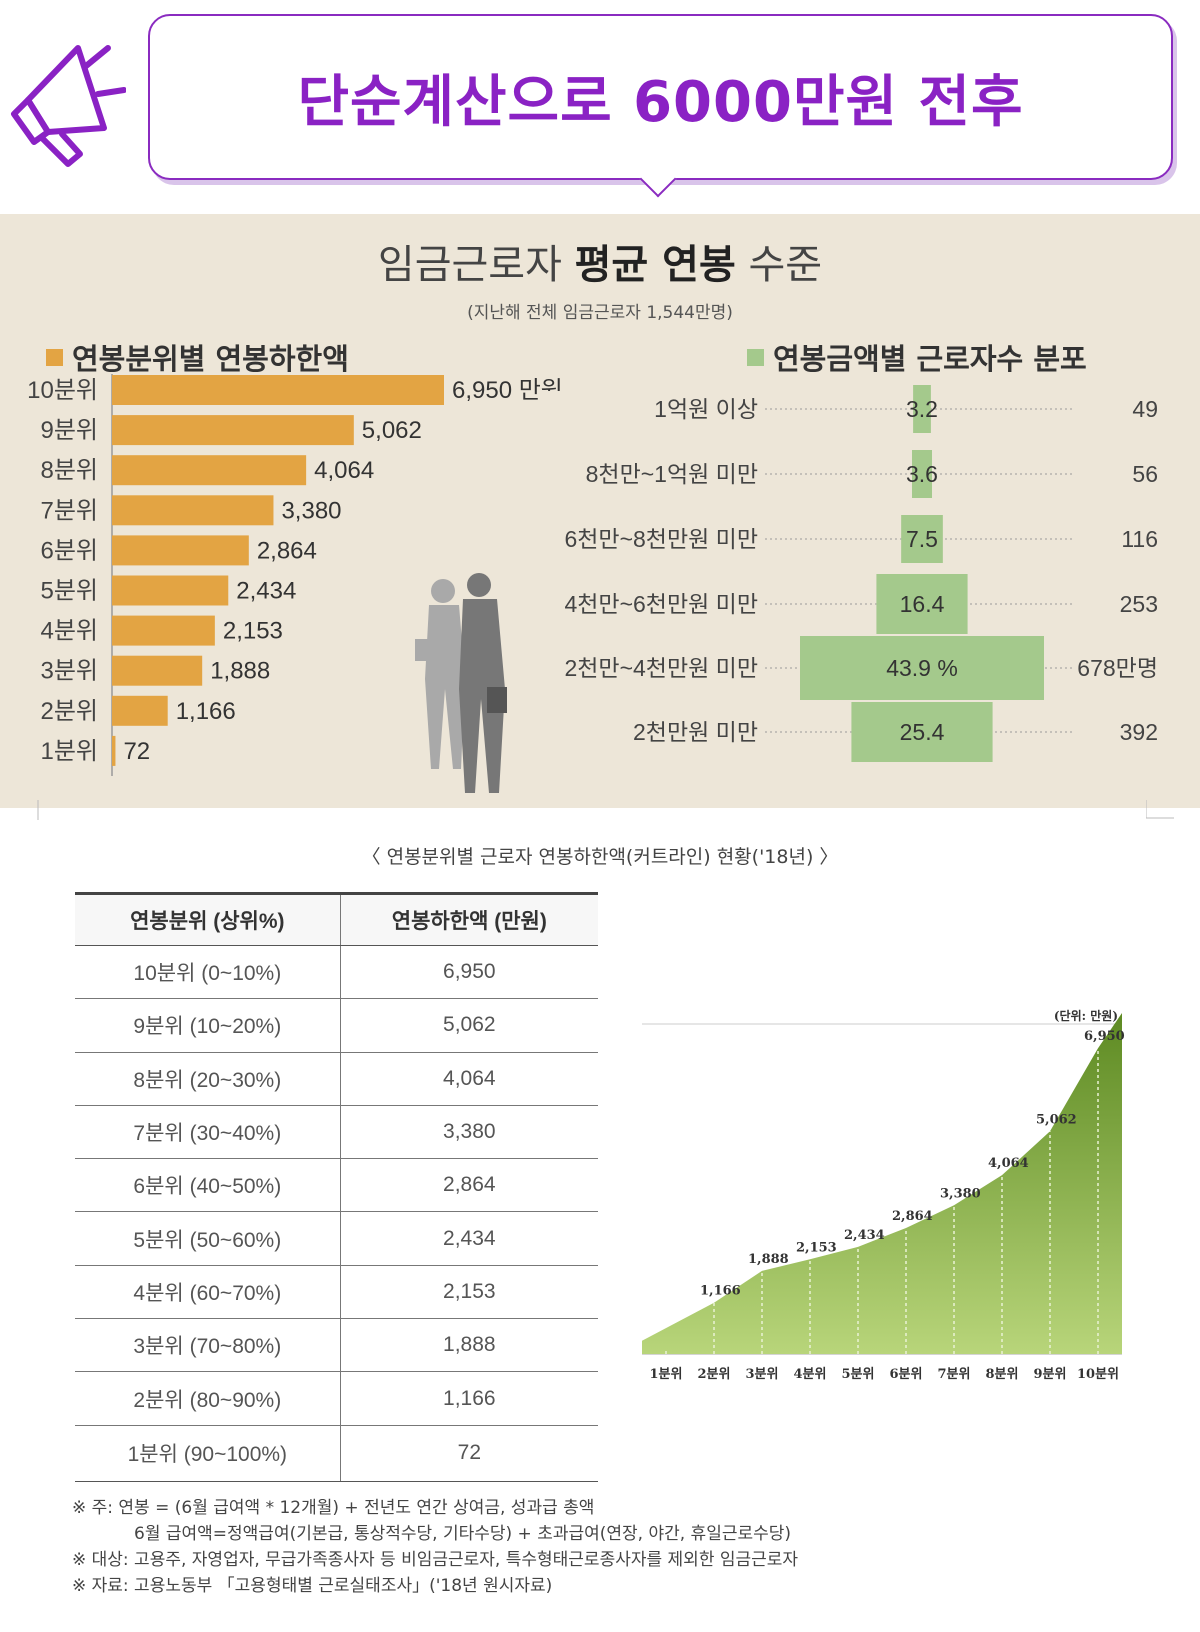  I want to click on title-bold: 평균 연봉, so click(655, 265).